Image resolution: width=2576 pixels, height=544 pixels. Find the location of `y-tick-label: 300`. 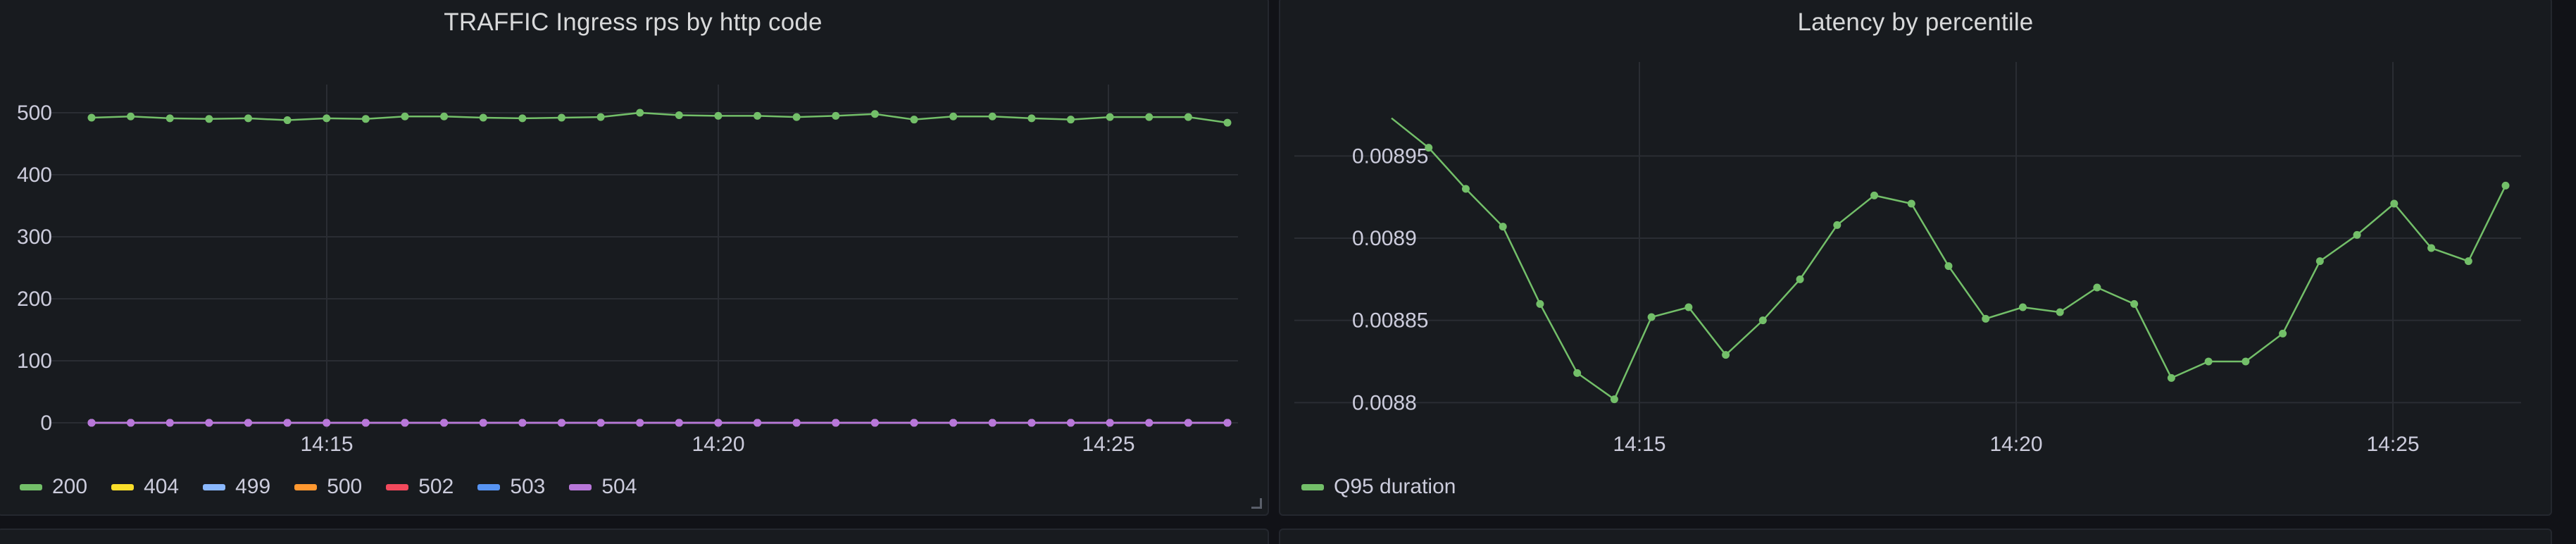

y-tick-label: 300 is located at coordinates (34, 237).